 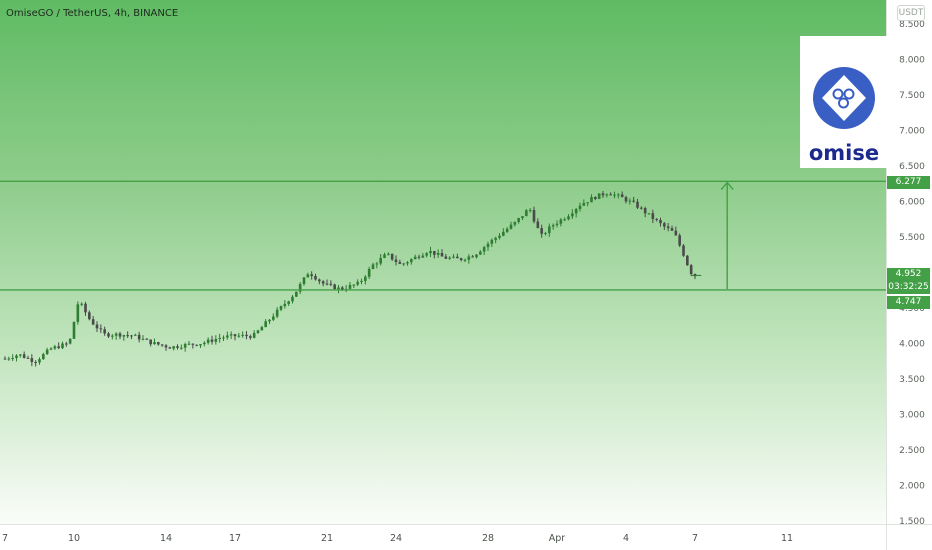 What do you see at coordinates (5, 538) in the screenshot?
I see `x-tick-label: 7` at bounding box center [5, 538].